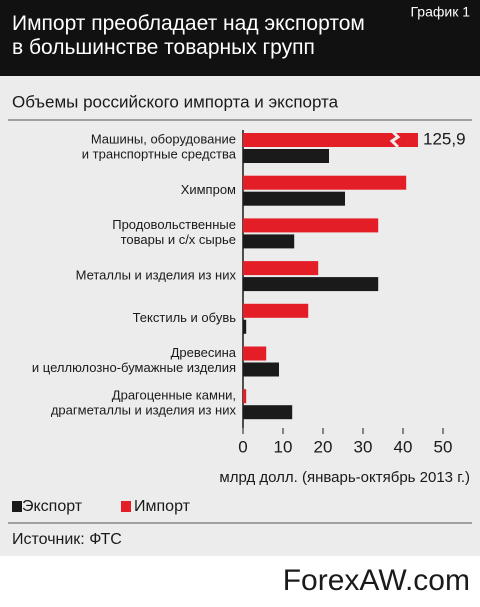 The width and height of the screenshot is (480, 607). What do you see at coordinates (52, 506) in the screenshot?
I see `legend-label: Экспорт` at bounding box center [52, 506].